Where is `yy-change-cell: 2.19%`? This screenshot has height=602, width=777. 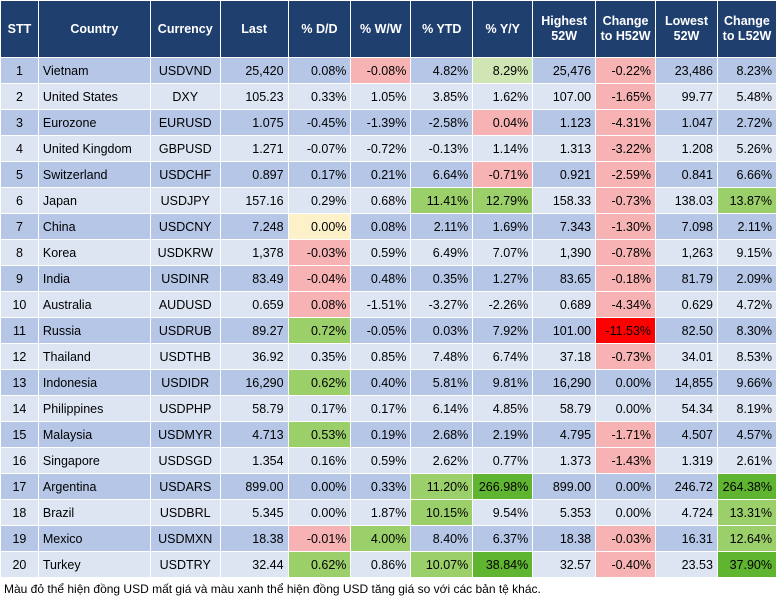 yy-change-cell: 2.19% is located at coordinates (503, 434).